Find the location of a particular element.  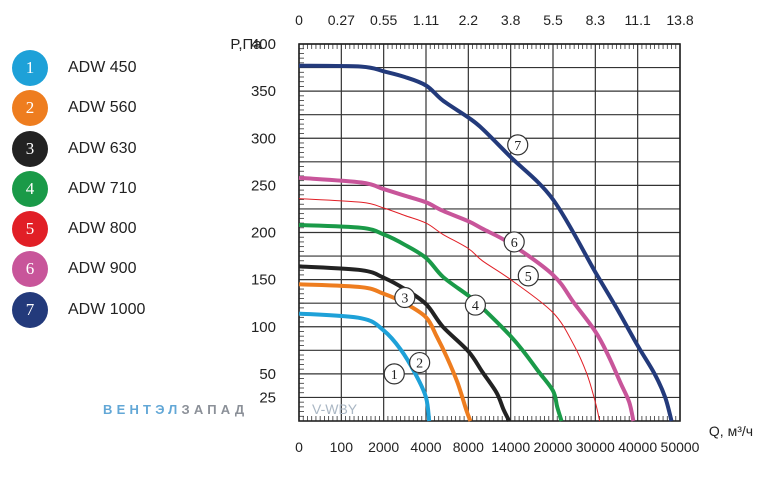

curve-marker-label: 4 is located at coordinates (475, 306).